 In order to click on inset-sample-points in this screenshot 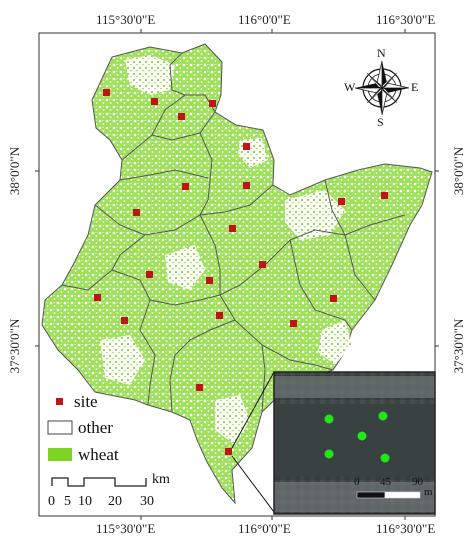, I will do `click(357, 437)`.